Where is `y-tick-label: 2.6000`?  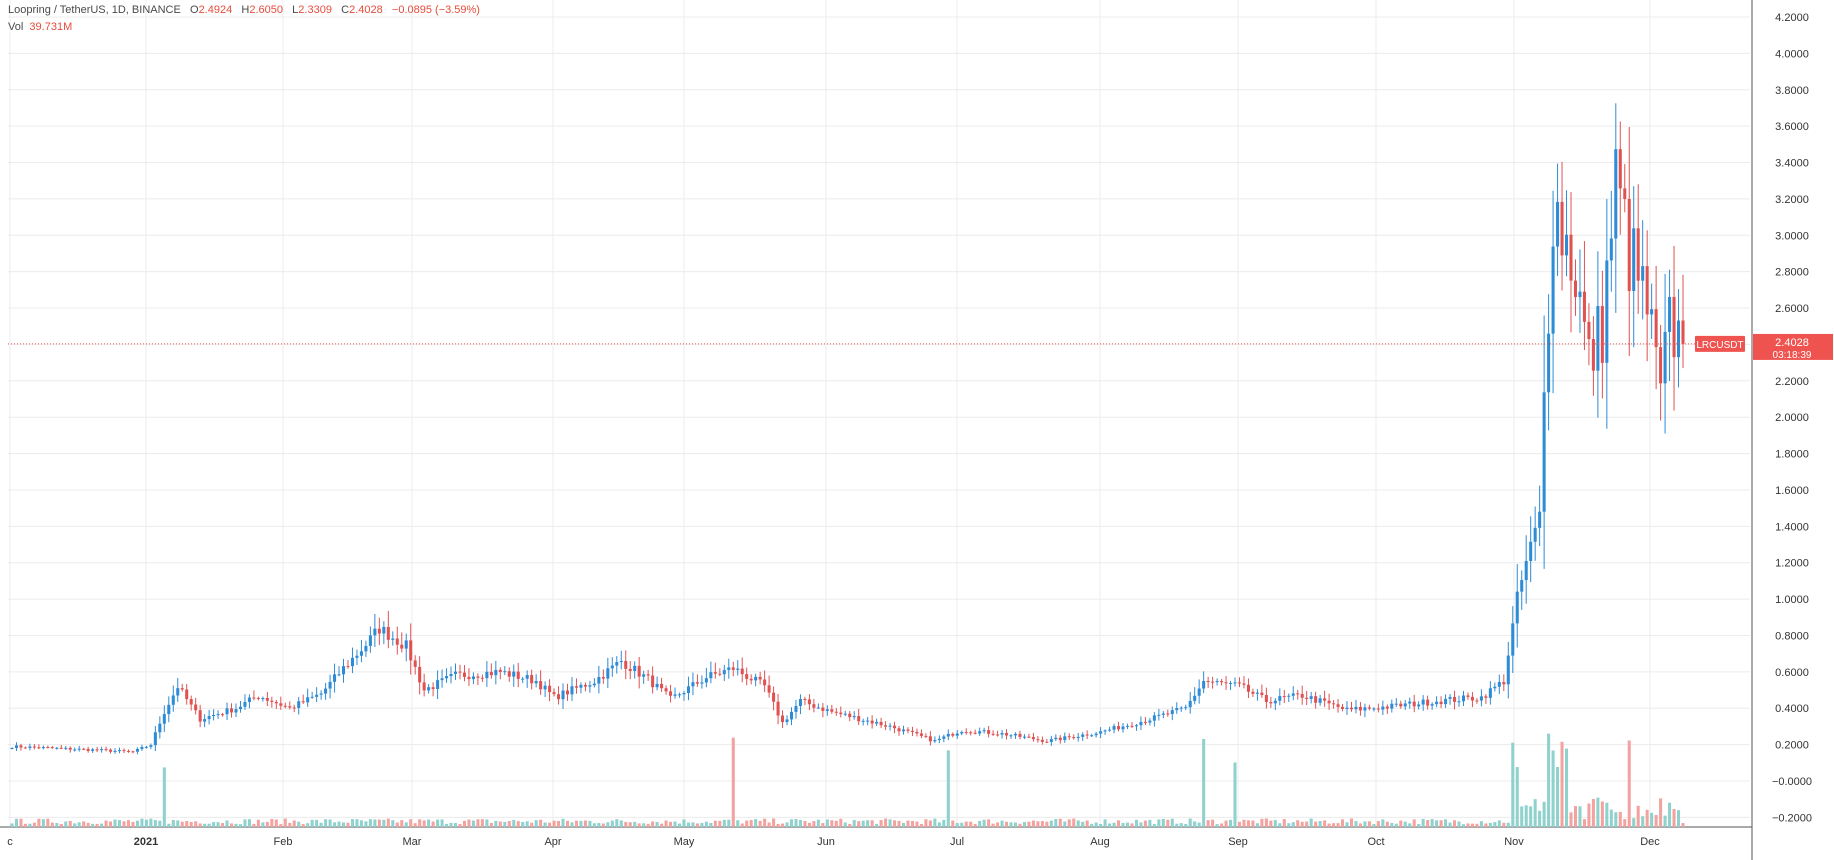 y-tick-label: 2.6000 is located at coordinates (1792, 309).